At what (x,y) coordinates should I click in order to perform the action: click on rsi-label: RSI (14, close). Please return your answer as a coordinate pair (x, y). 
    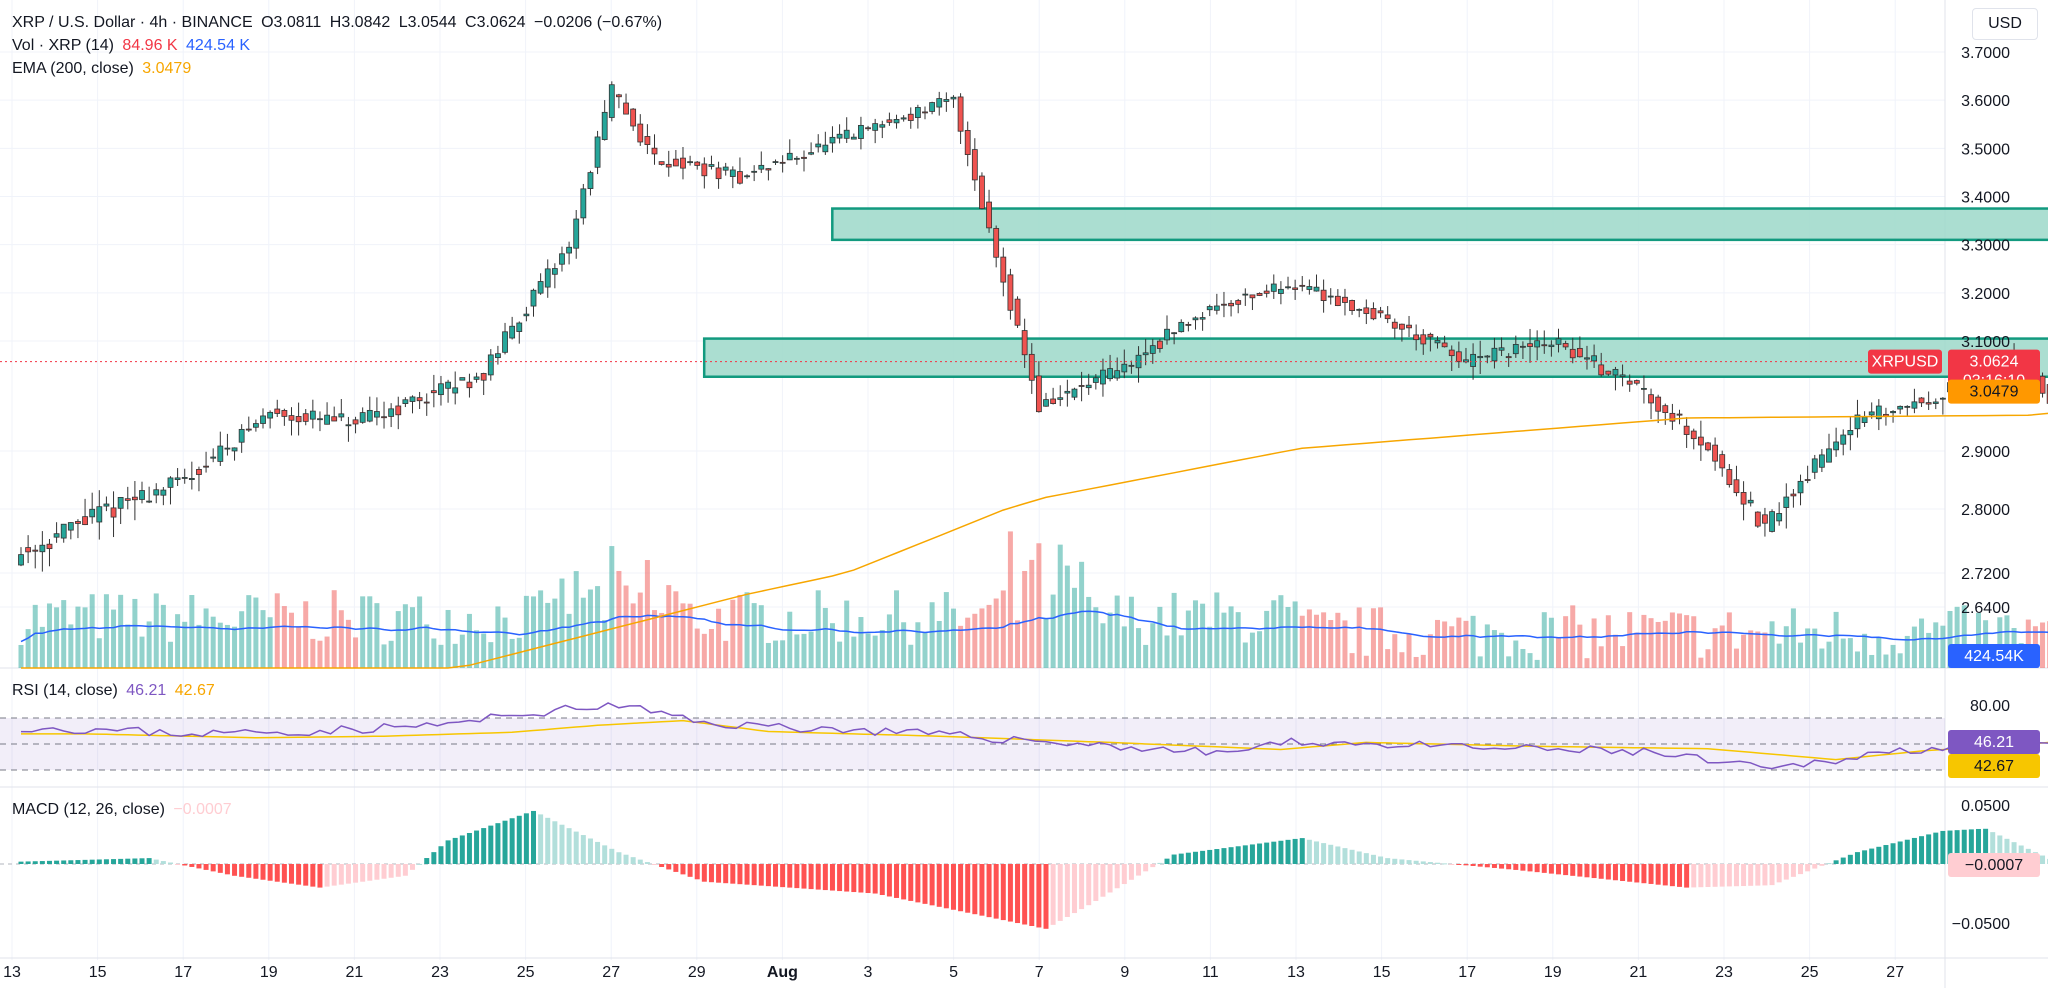
    Looking at the image, I should click on (65, 690).